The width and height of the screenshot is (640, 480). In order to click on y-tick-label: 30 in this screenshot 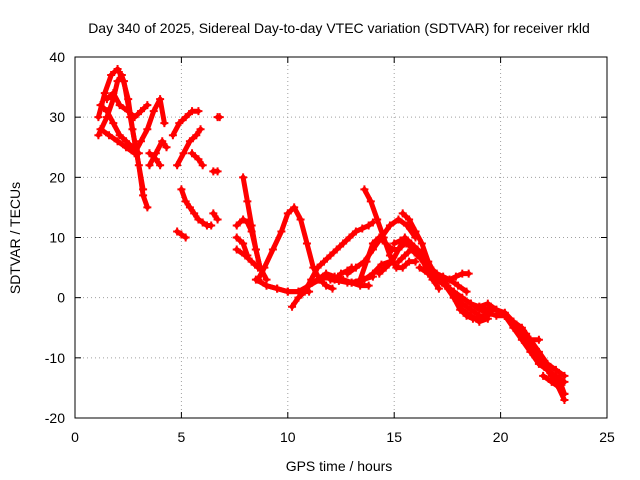, I will do `click(57, 117)`.